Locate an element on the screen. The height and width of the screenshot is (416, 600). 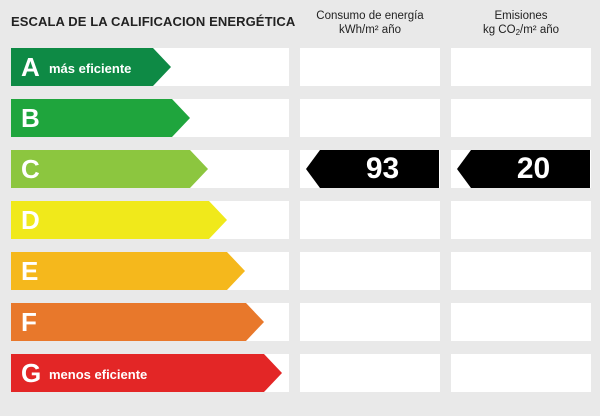
rating-label: más eficiente is located at coordinates (90, 68).